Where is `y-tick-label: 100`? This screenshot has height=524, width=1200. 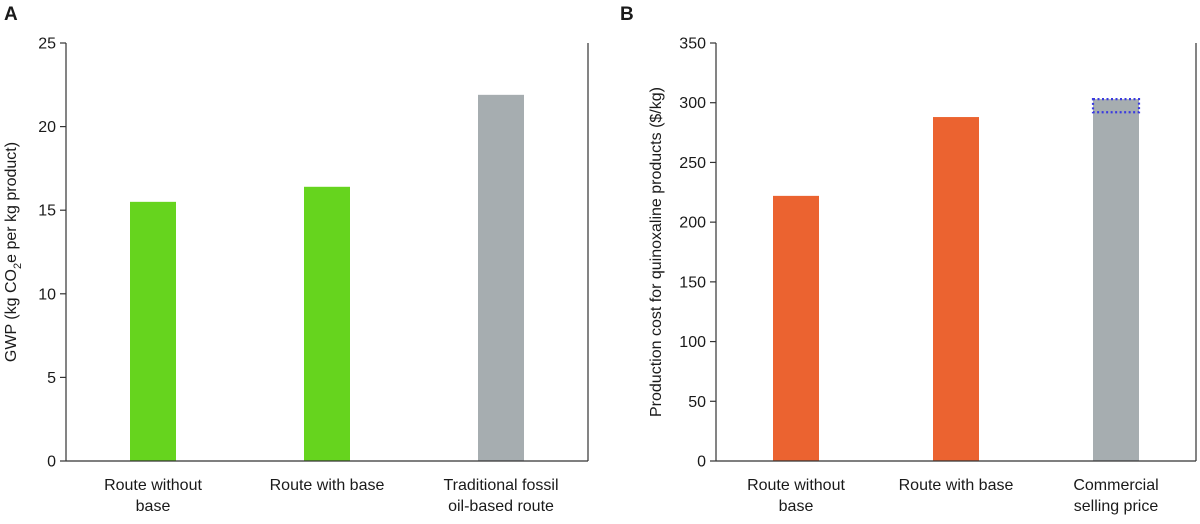
y-tick-label: 100 is located at coordinates (692, 342).